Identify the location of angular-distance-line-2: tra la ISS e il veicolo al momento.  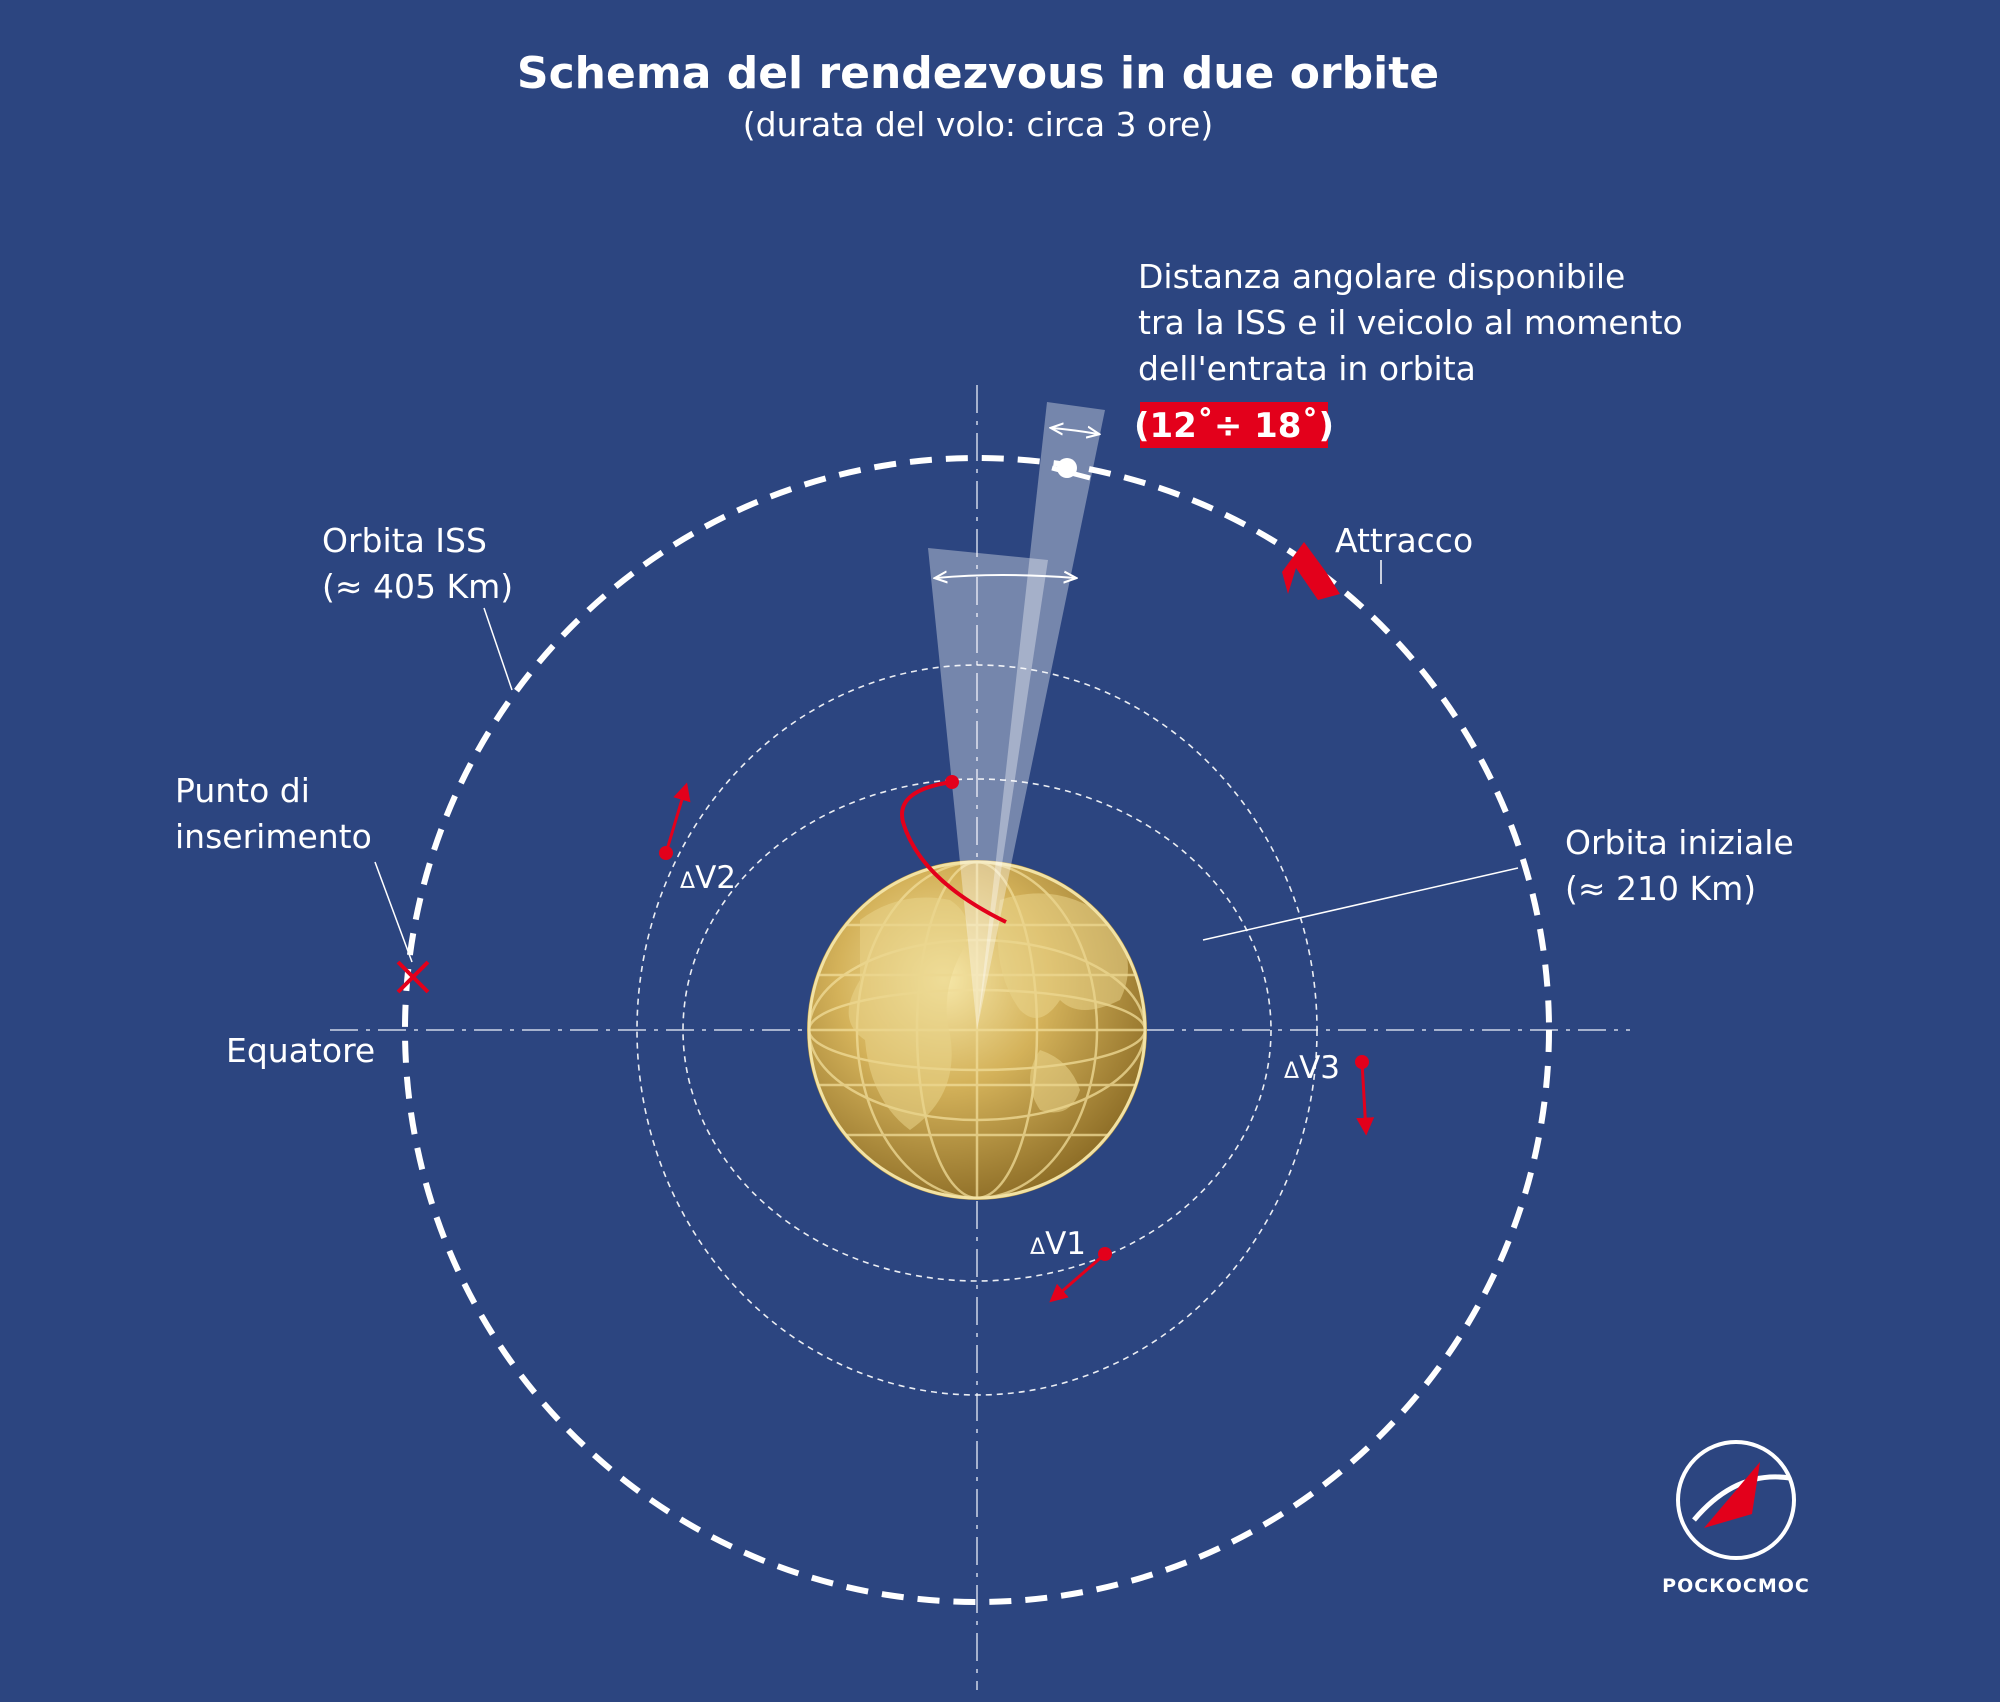
(1410, 322).